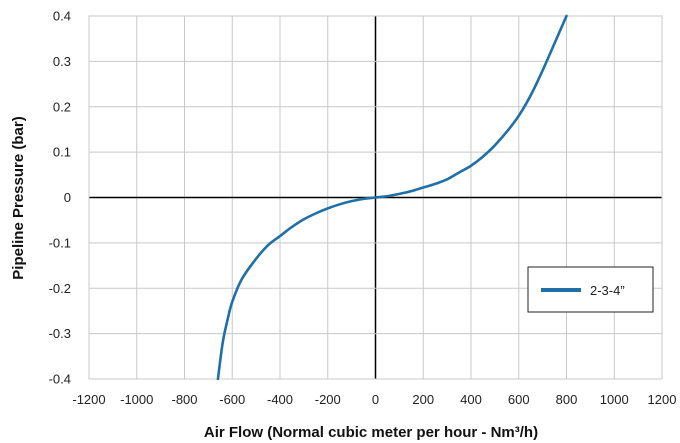  I want to click on y-tick-label: -0.1, so click(60, 242).